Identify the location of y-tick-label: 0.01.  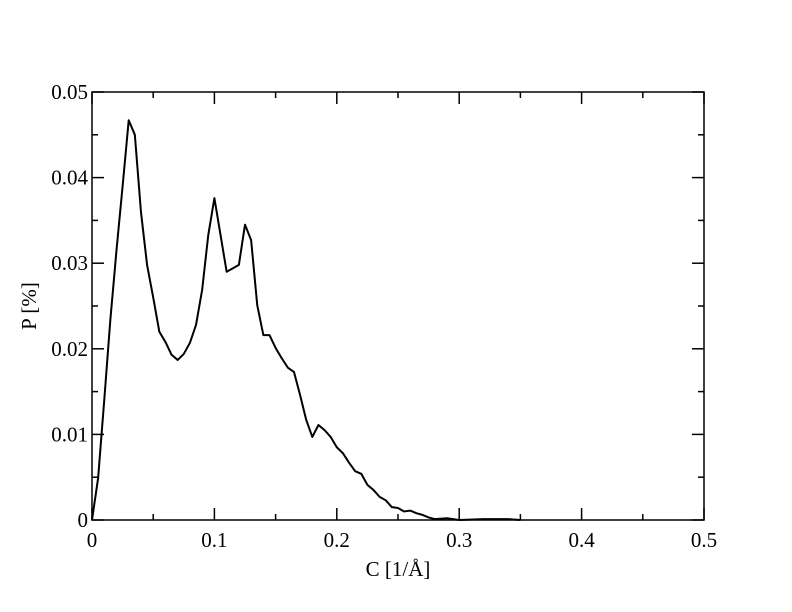
(69, 434).